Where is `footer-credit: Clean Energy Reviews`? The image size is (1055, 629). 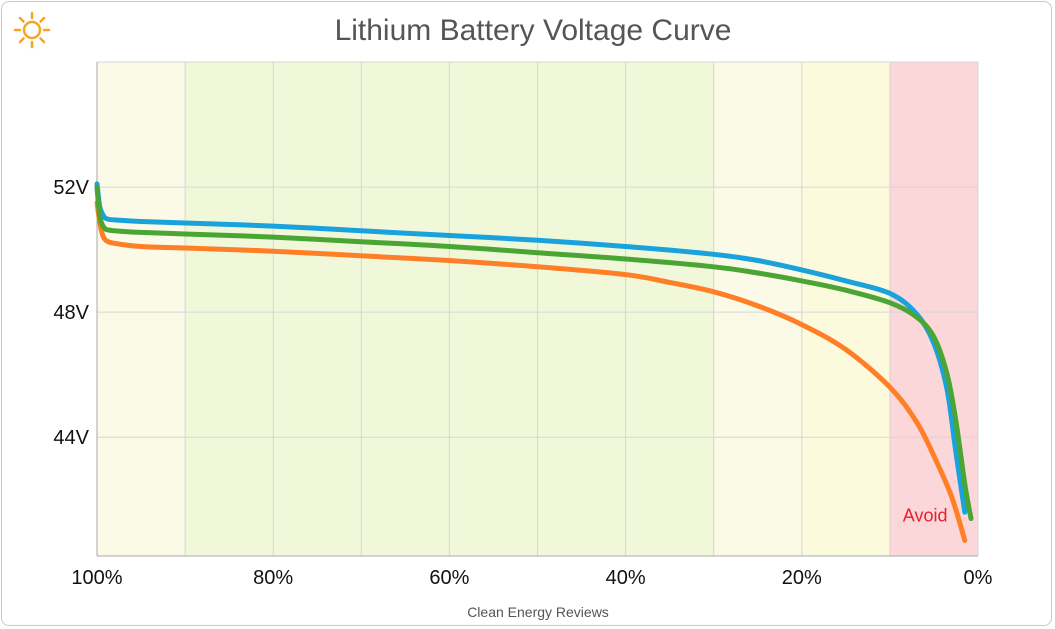 footer-credit: Clean Energy Reviews is located at coordinates (538, 612).